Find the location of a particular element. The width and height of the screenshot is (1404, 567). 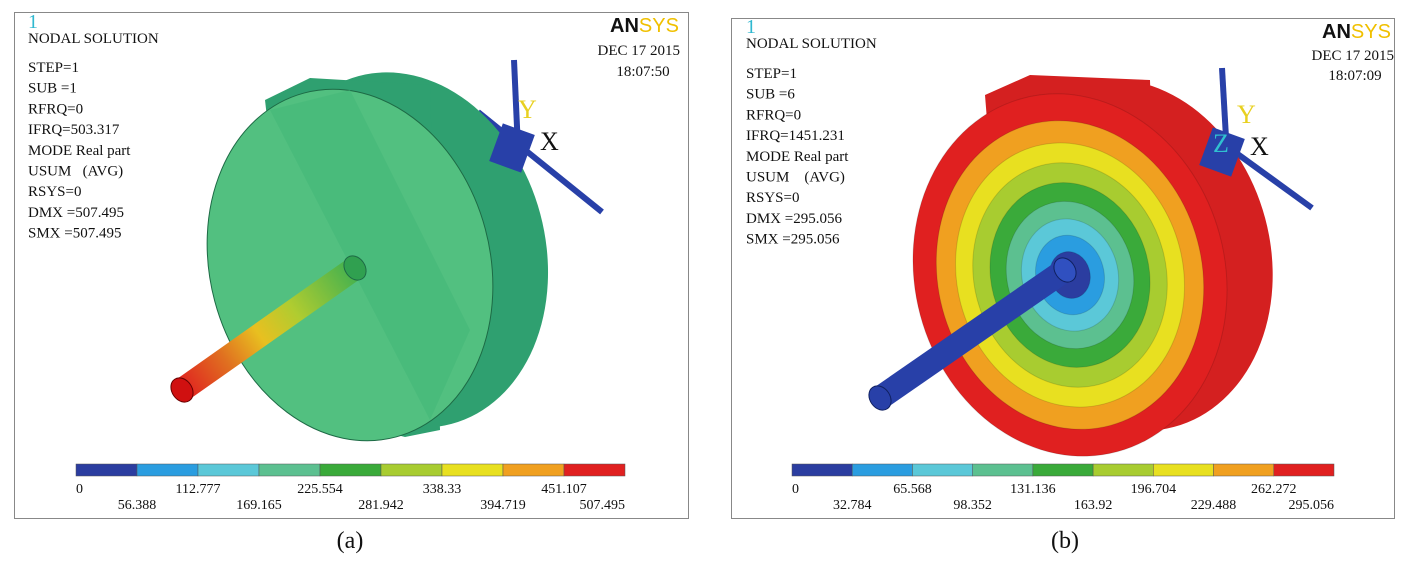

info-line: DMX =507.495 is located at coordinates (76, 213).